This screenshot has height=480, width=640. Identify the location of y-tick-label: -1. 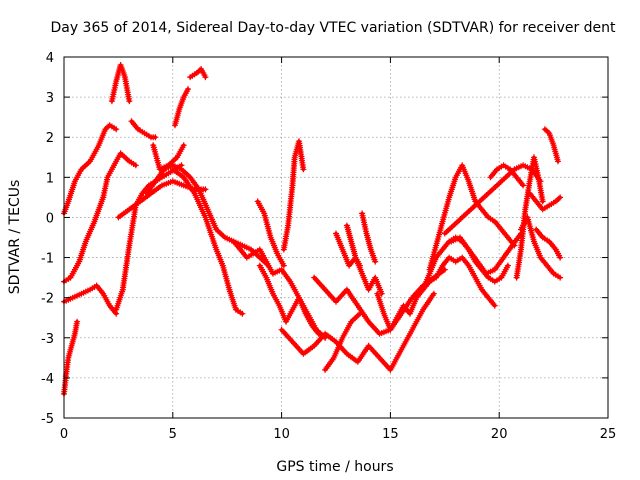
(47, 259).